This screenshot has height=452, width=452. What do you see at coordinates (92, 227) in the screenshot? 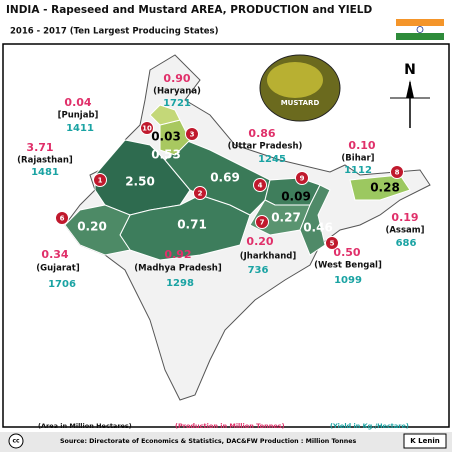
I see `area-label: 0.20` at bounding box center [92, 227].